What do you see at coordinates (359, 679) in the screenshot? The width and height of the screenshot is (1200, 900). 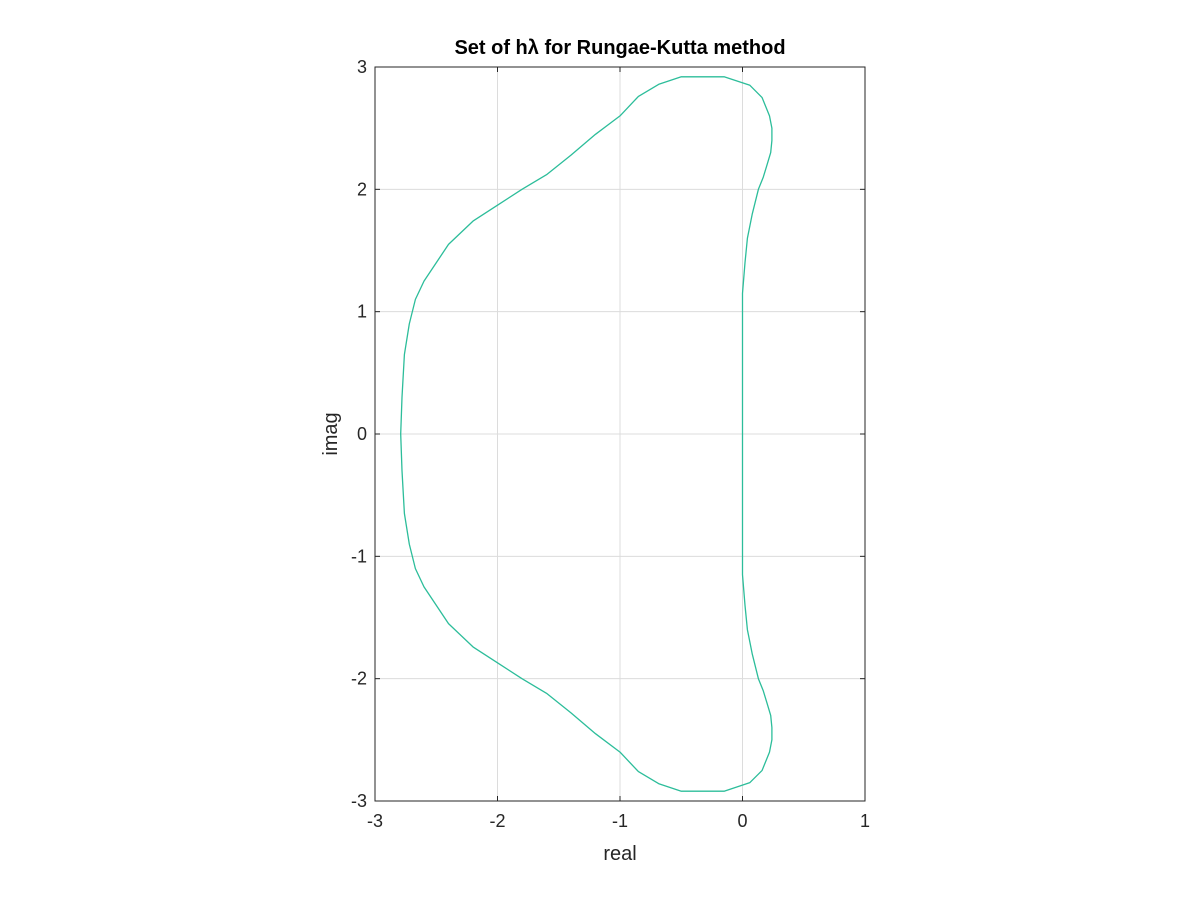 I see `y-tick-label: -2` at bounding box center [359, 679].